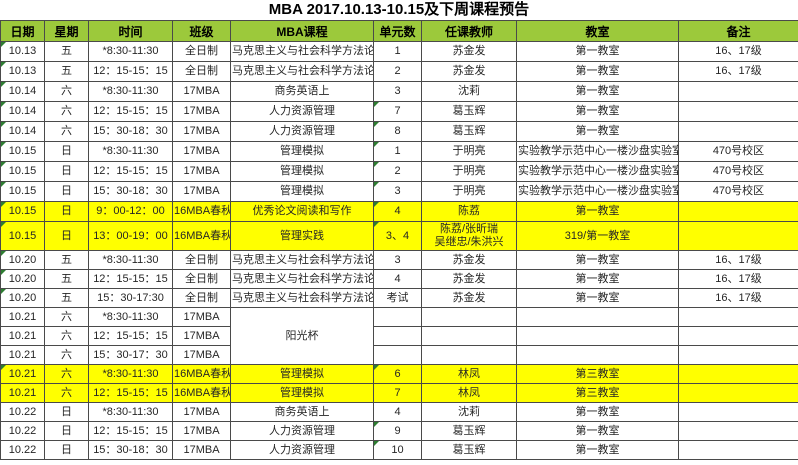 This screenshot has height=465, width=798. I want to click on cell-course: 商务英语上, so click(302, 412).